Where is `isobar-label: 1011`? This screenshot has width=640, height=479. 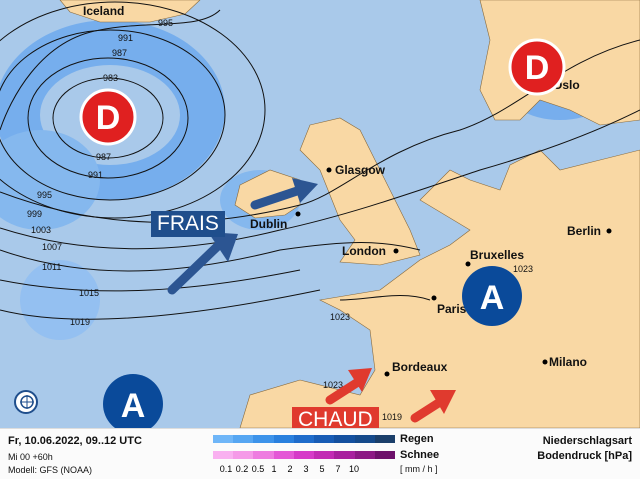 isobar-label: 1011 is located at coordinates (51, 267).